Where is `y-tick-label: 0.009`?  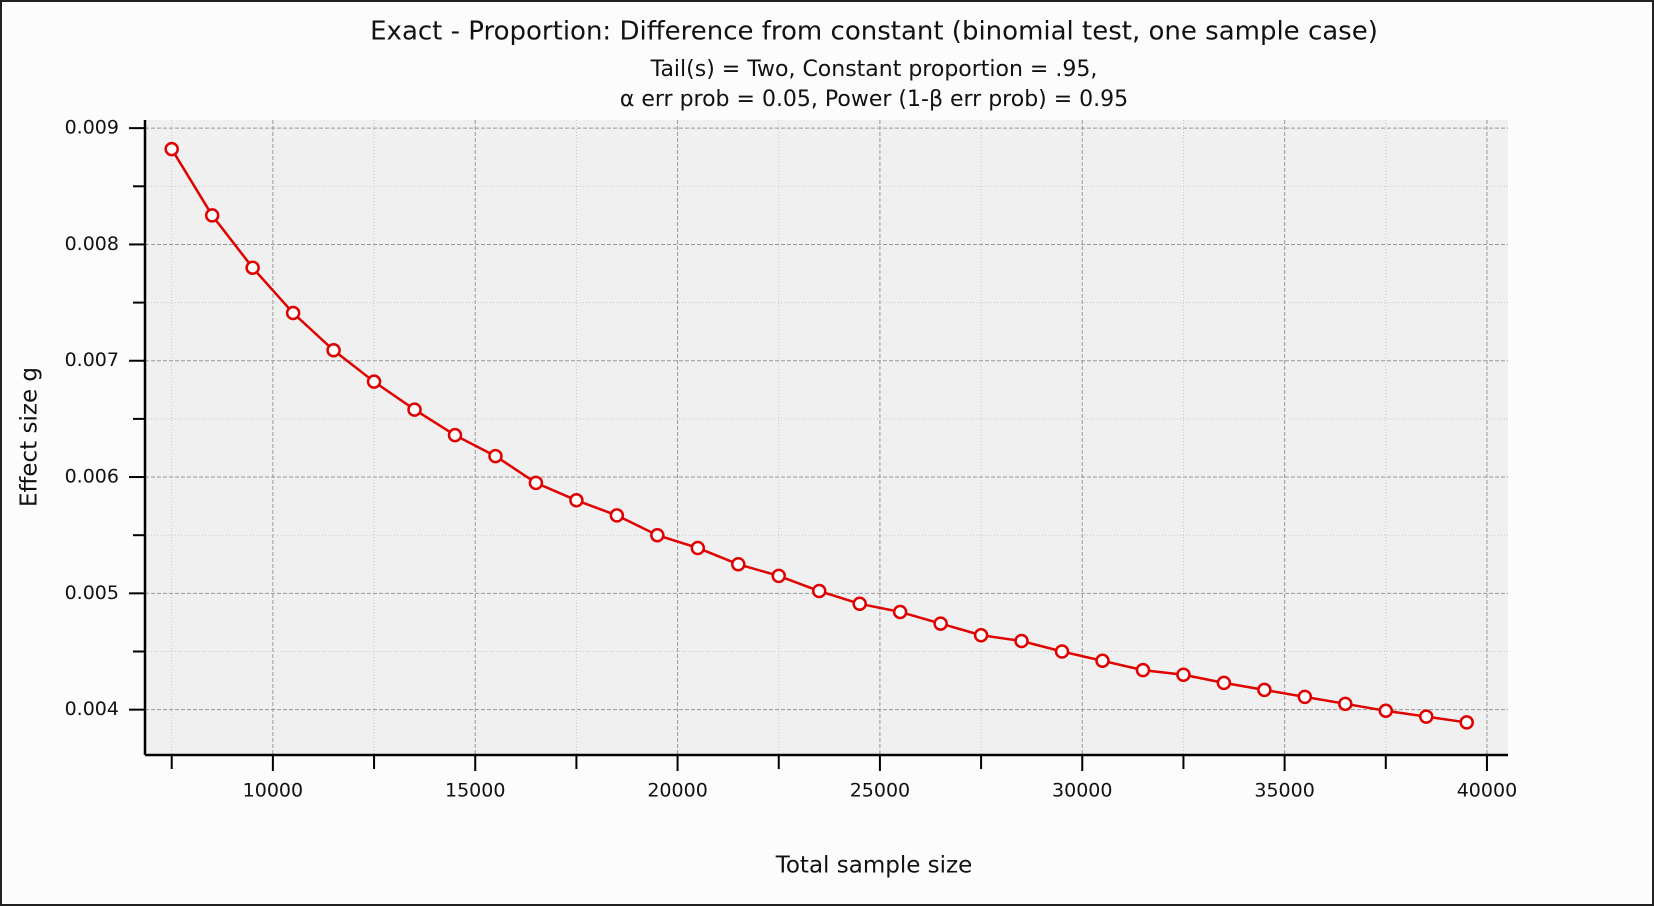
y-tick-label: 0.009 is located at coordinates (92, 128).